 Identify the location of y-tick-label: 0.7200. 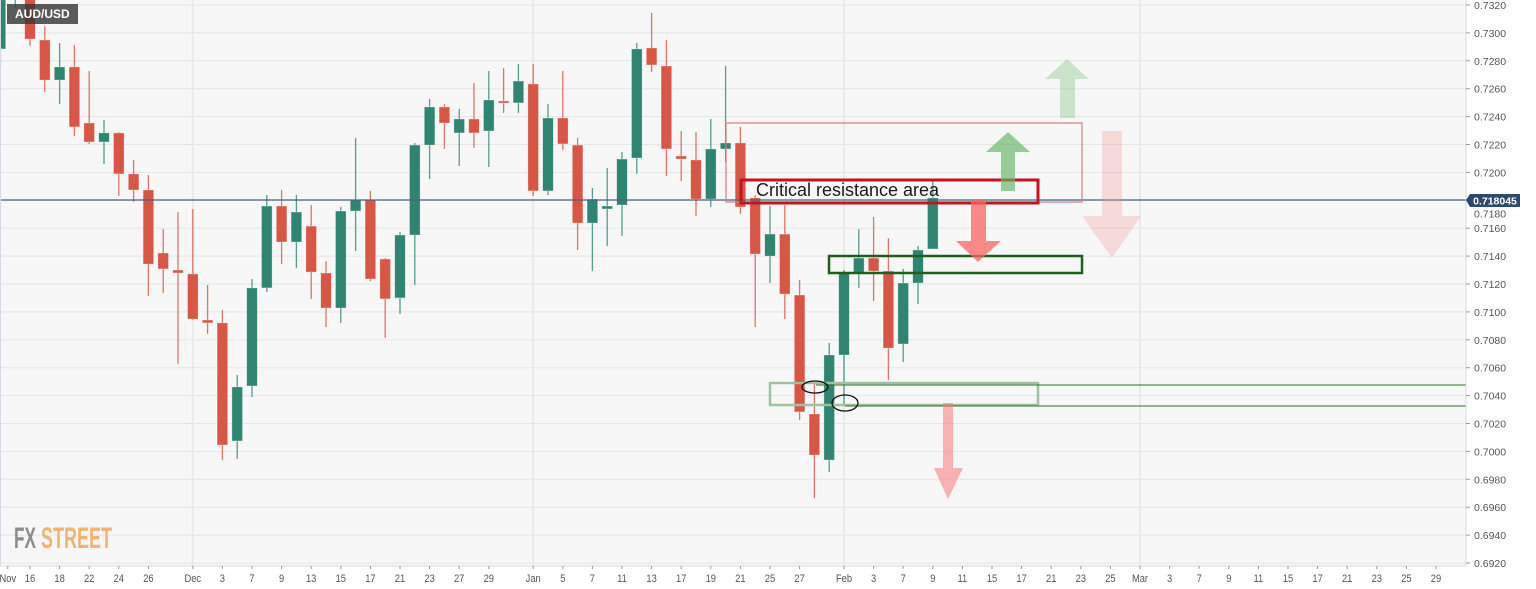
(1490, 173).